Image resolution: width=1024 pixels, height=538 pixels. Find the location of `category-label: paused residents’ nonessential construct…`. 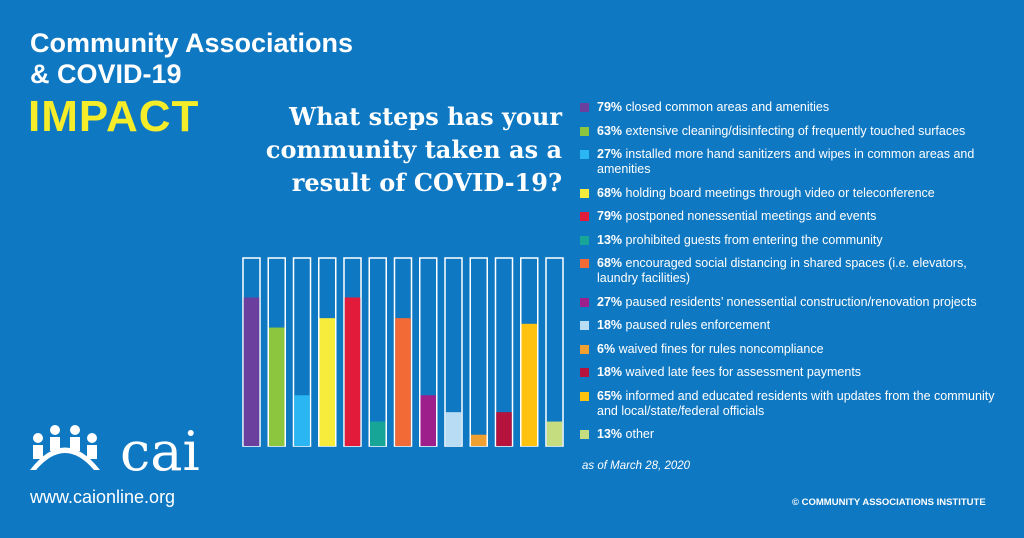

category-label: paused residents’ nonessential construct… is located at coordinates (801, 301).